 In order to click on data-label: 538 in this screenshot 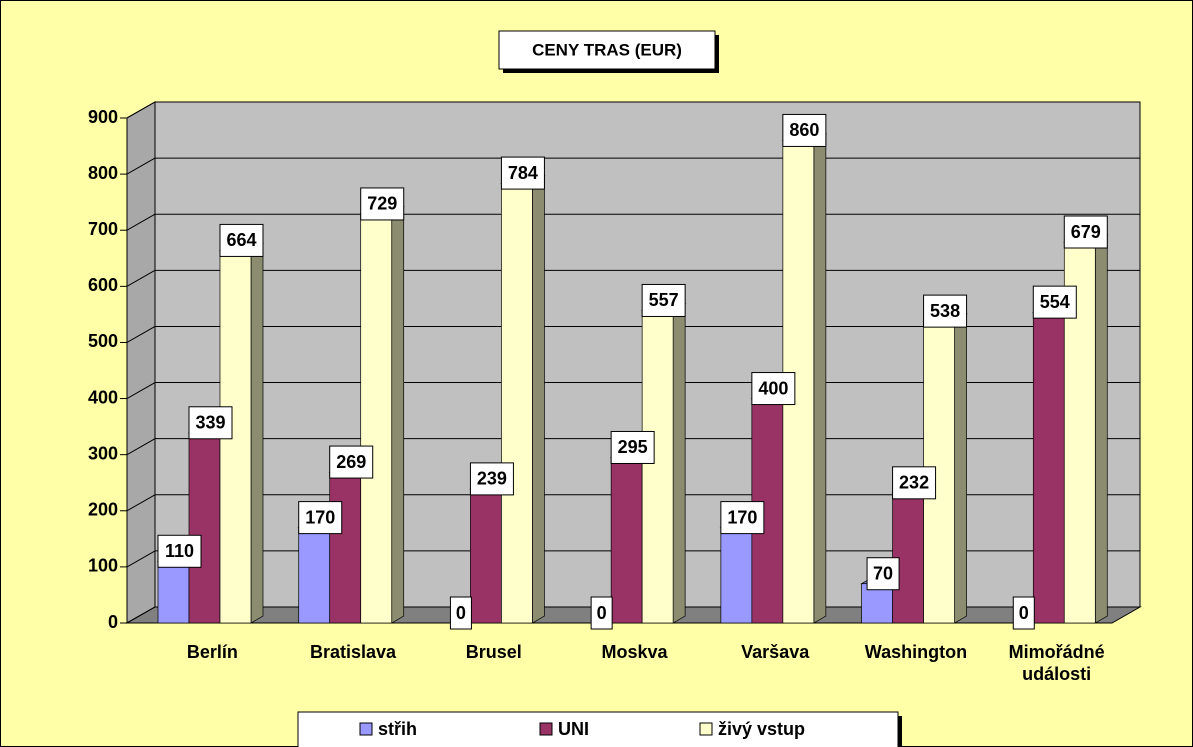, I will do `click(945, 311)`.